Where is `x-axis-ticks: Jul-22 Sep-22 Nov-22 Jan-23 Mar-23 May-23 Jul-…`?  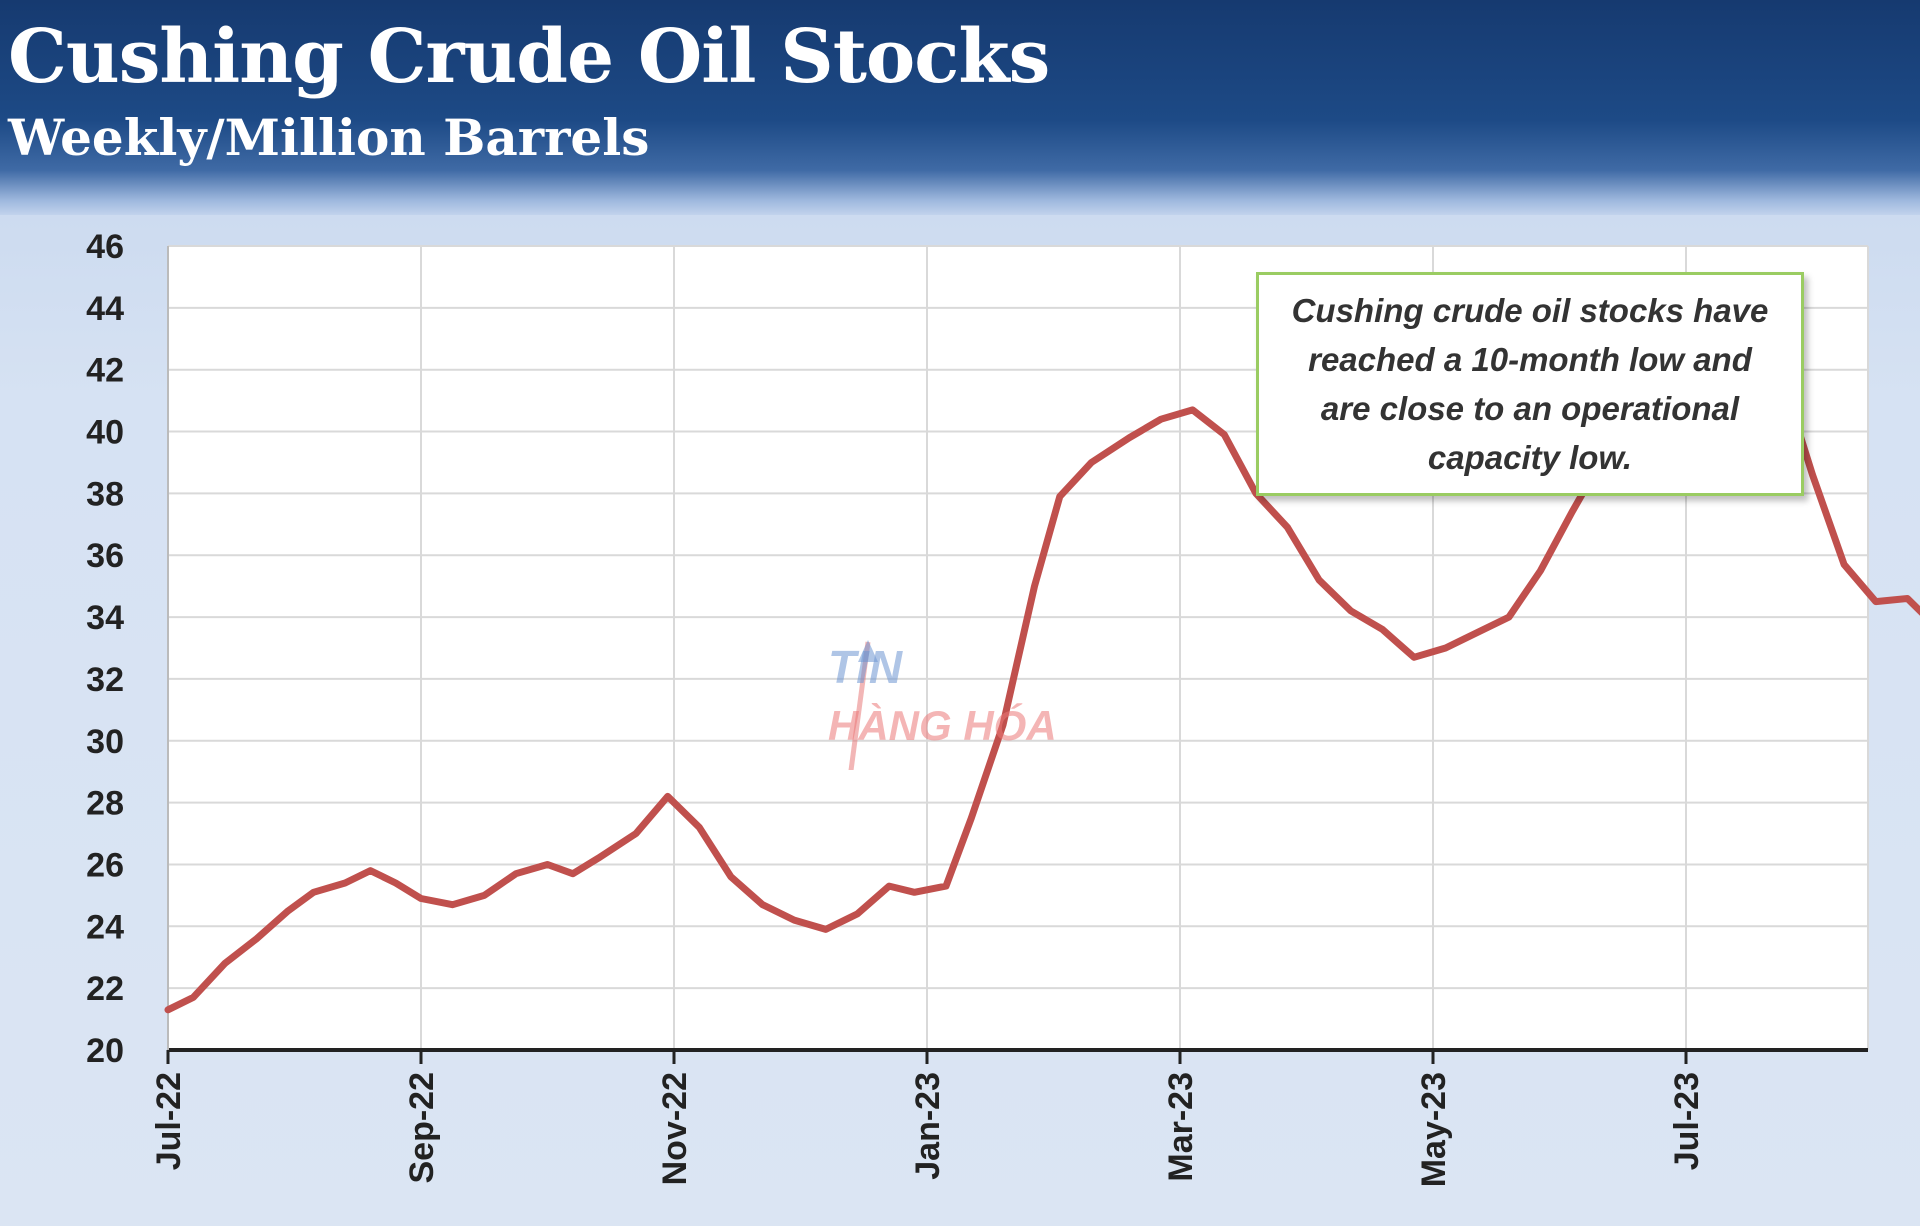
x-axis-ticks: Jul-22 Sep-22 Nov-22 Jan-23 Mar-23 May-23 Jul-… is located at coordinates (928, 1129).